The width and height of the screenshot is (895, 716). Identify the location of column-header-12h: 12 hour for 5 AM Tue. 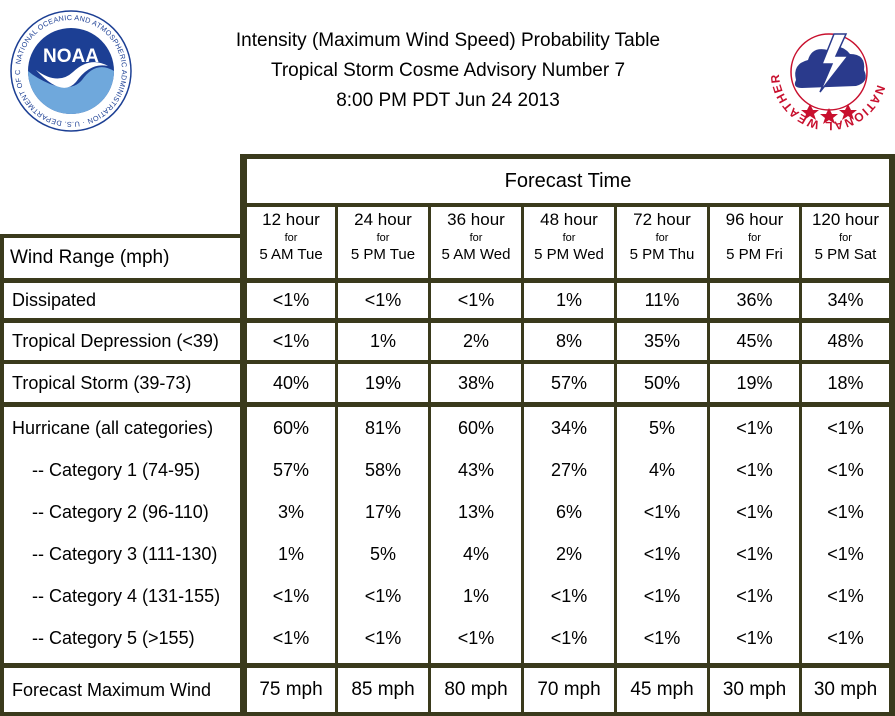
(291, 237).